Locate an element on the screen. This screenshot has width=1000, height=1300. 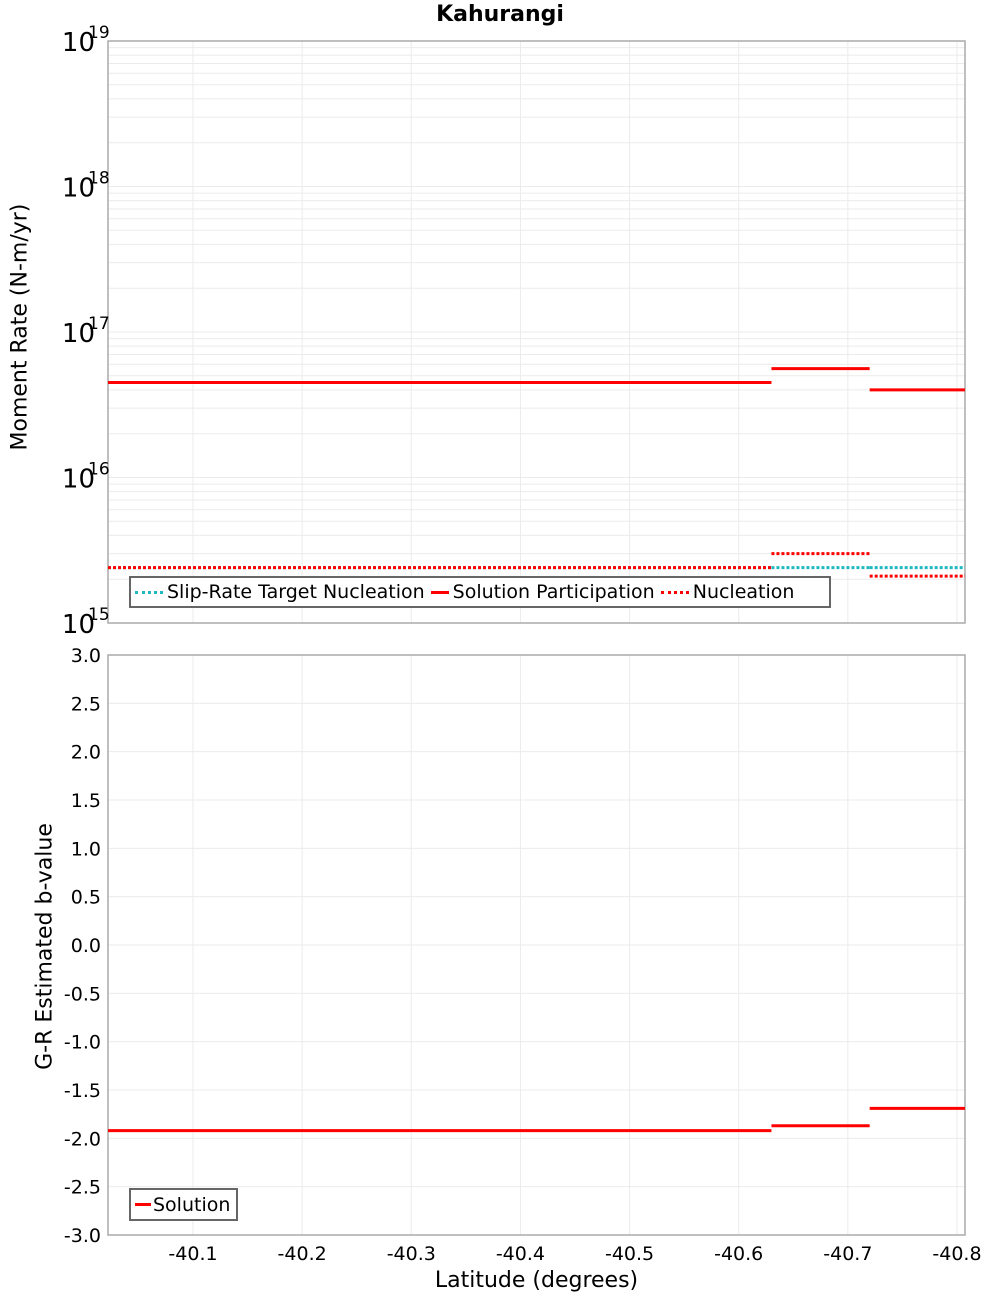
svg-text: -40.3 is located at coordinates (411, 1254).